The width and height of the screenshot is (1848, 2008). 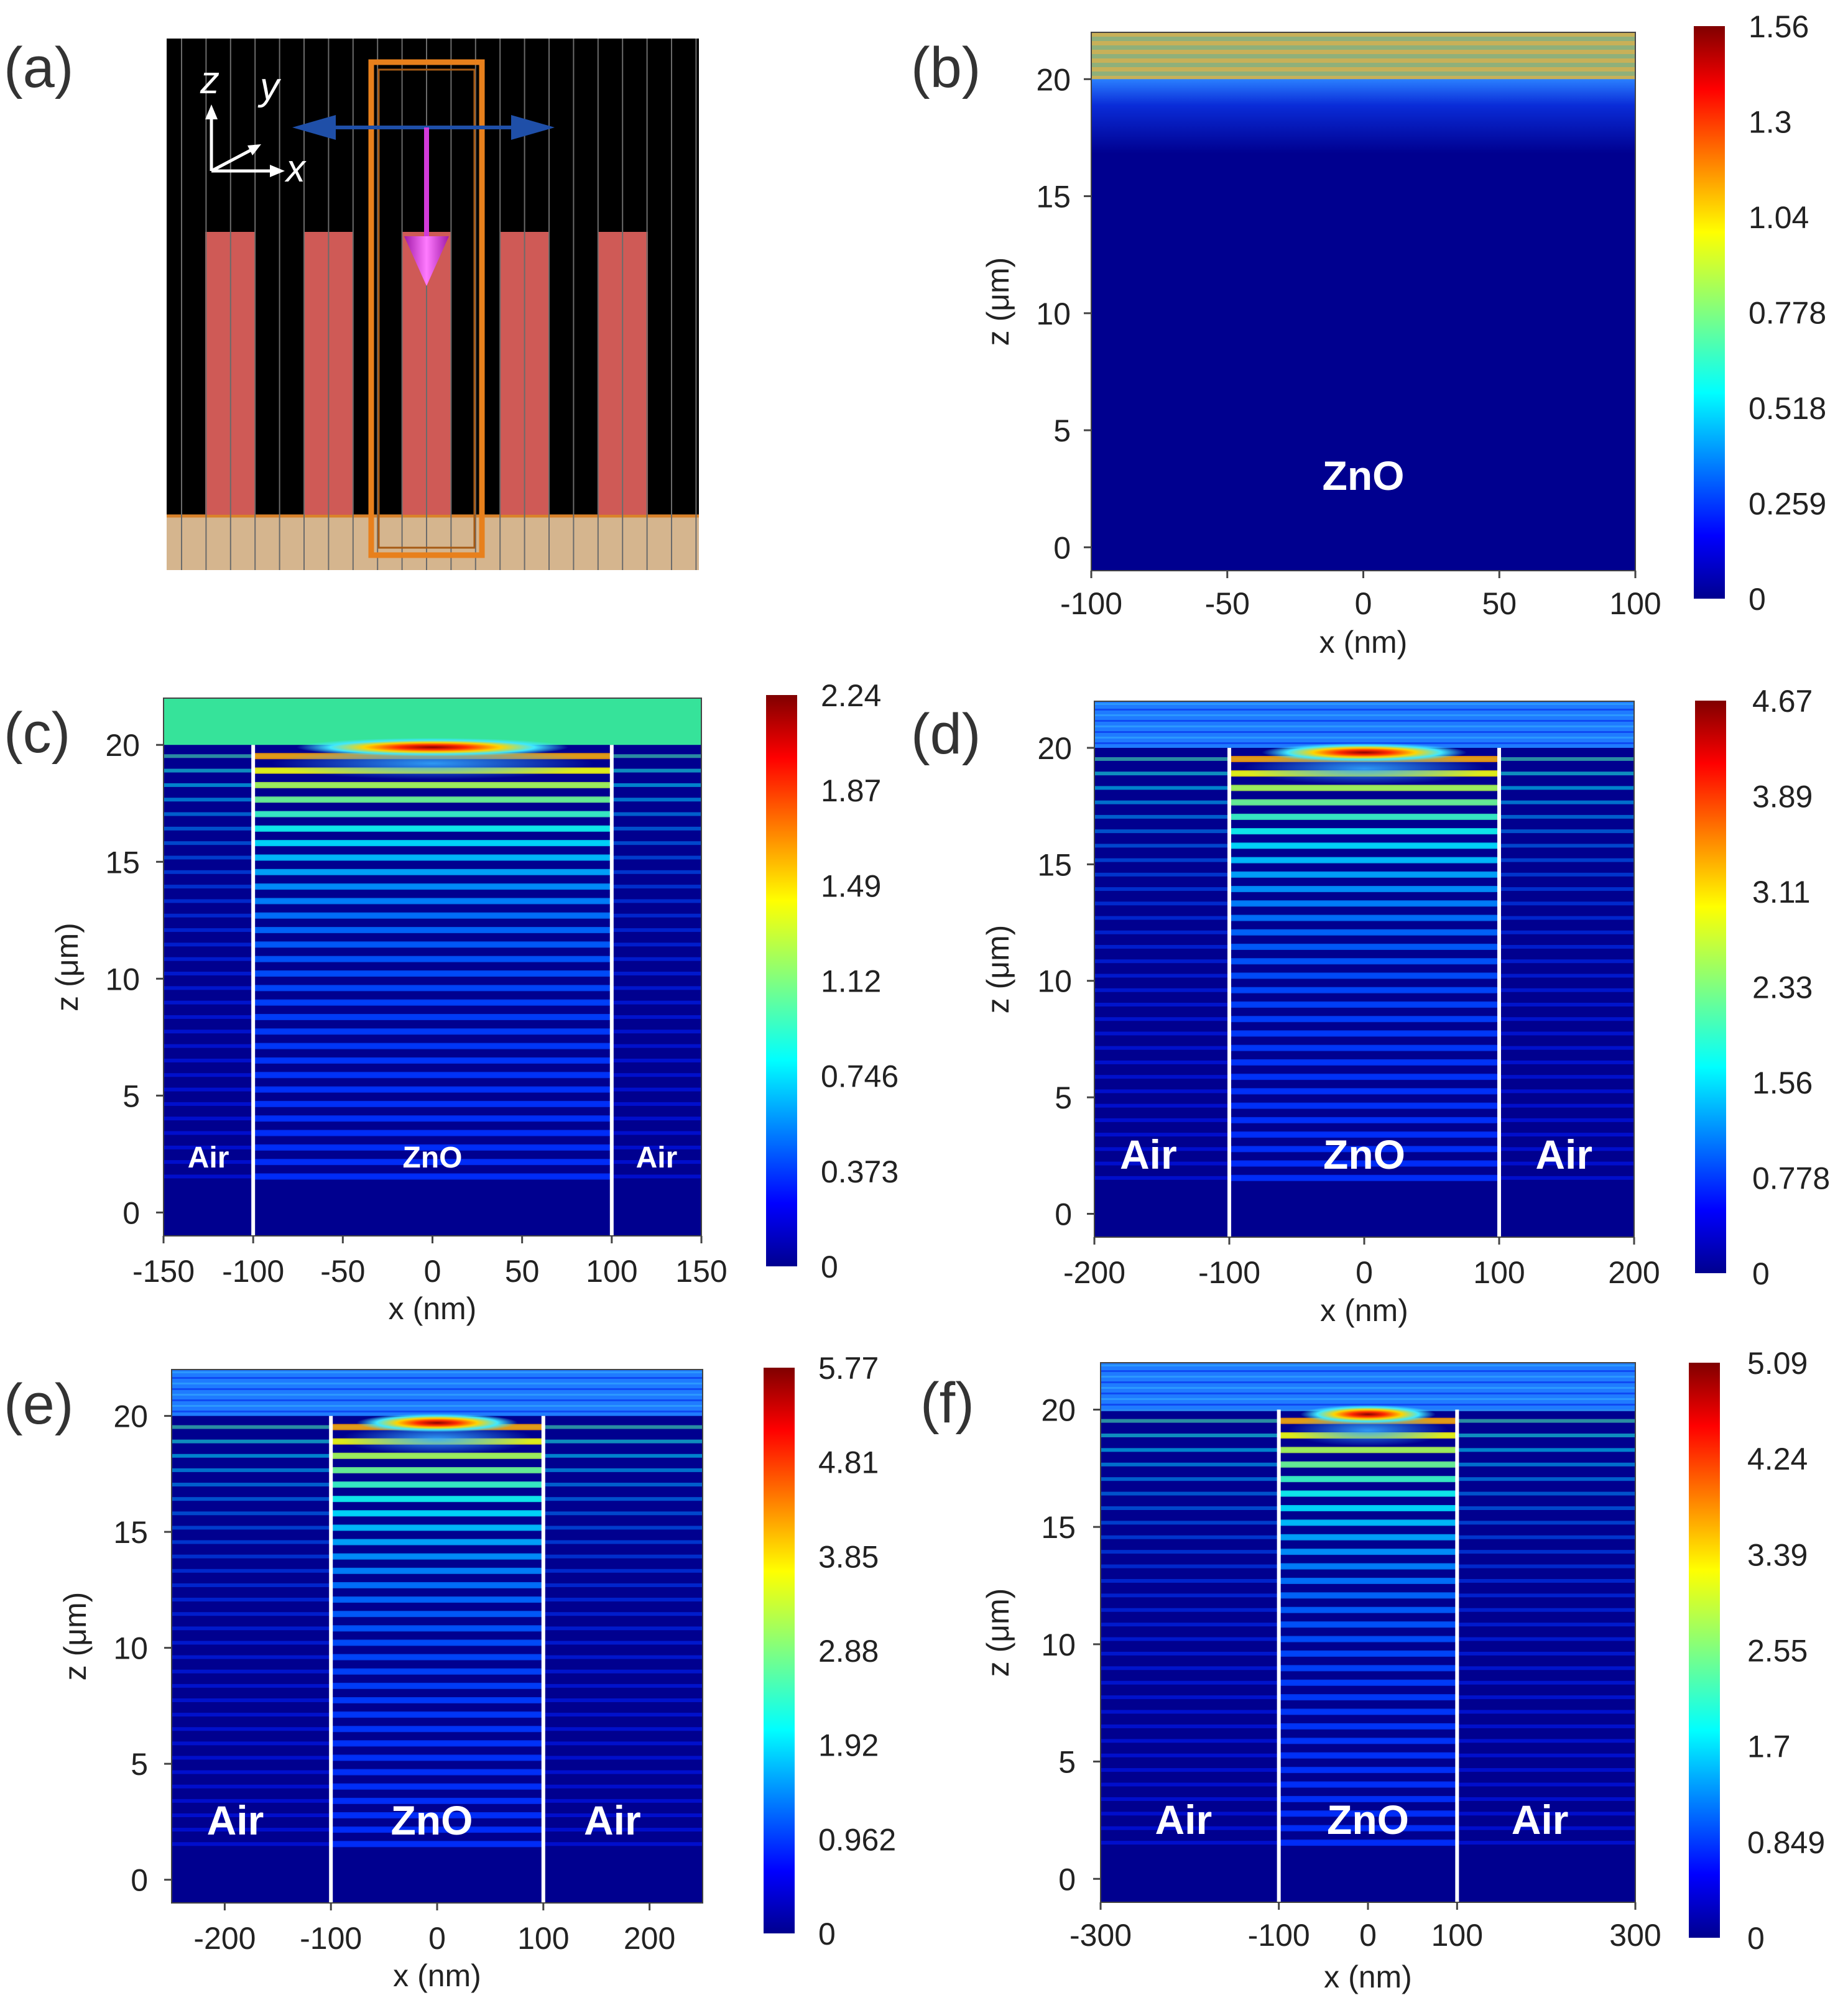 I want to click on x-tick-label: 0, so click(x=1368, y=1935).